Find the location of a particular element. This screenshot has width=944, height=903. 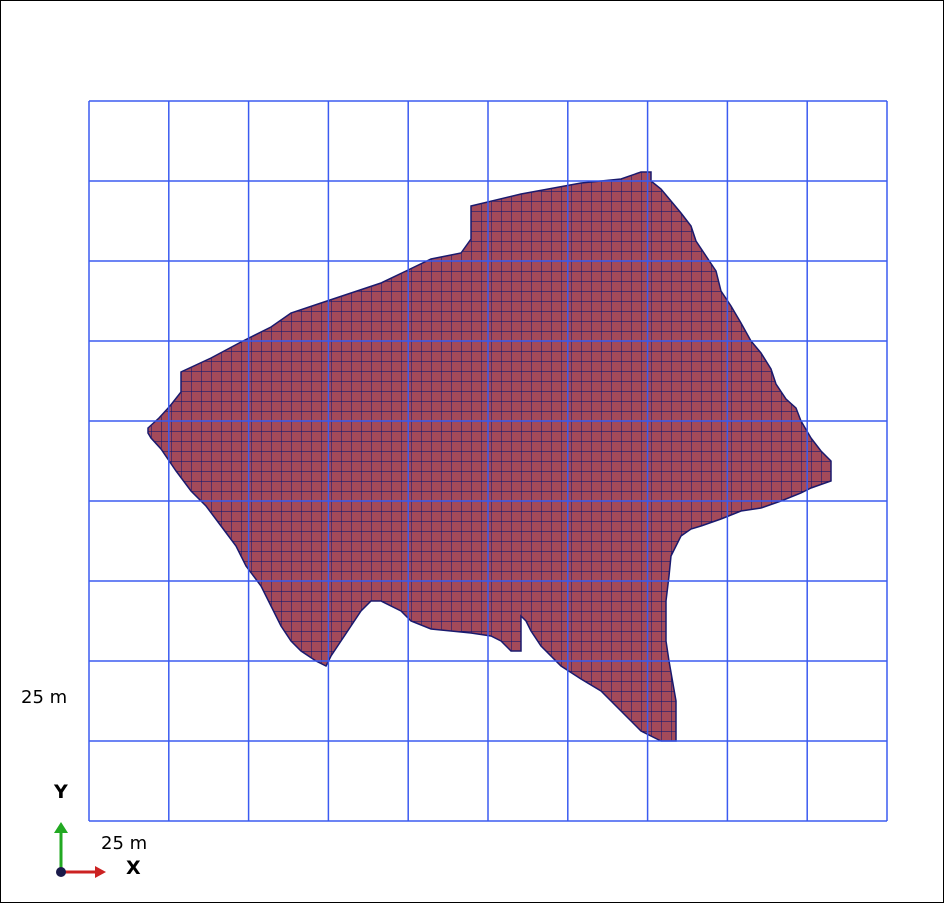

y-scale-label: 25 m is located at coordinates (44, 697).